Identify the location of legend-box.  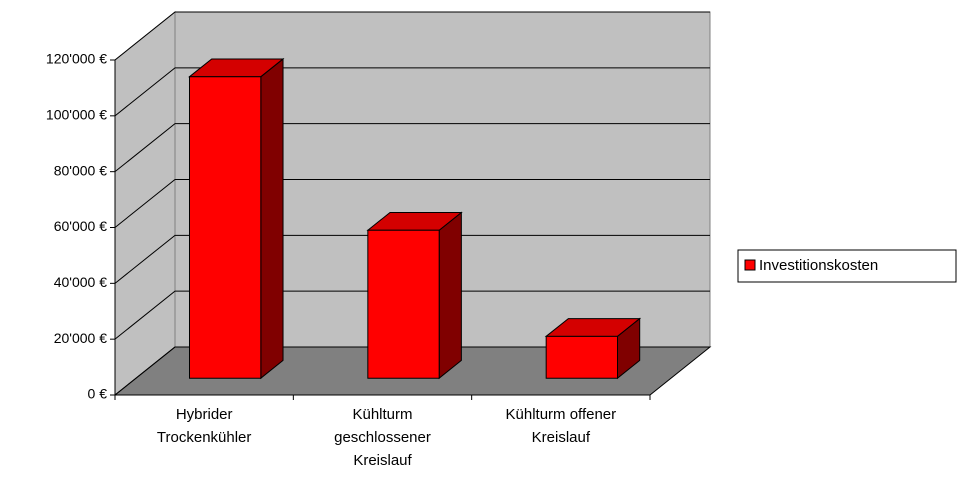
(847, 266).